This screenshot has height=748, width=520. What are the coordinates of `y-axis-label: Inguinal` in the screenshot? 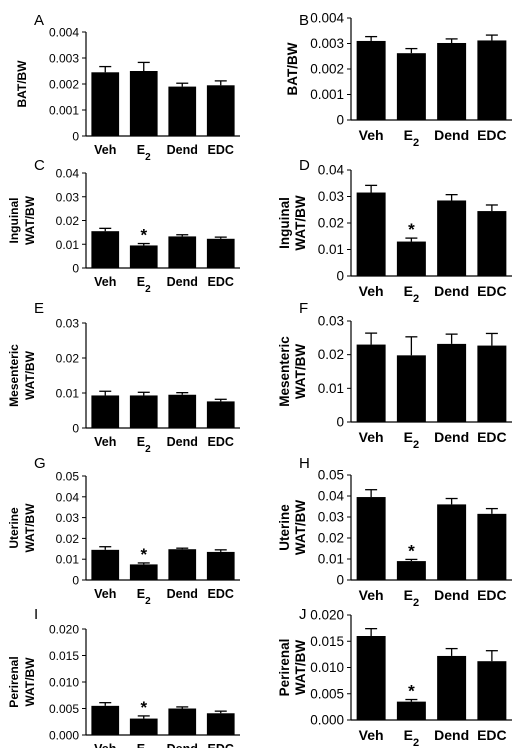 It's located at (14, 221).